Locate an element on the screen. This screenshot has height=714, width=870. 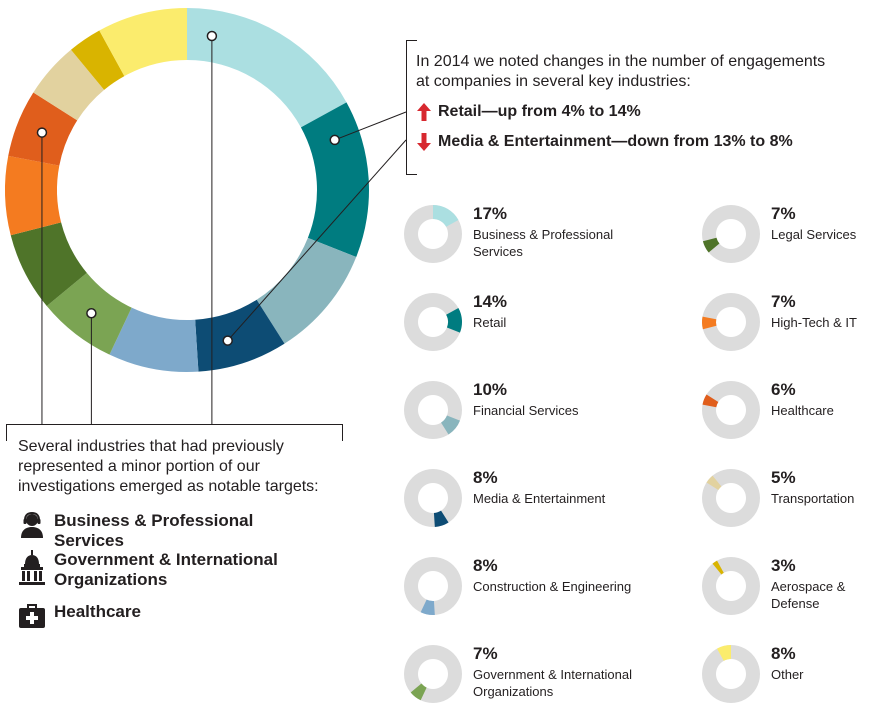
mini-label: High-Tech & IT is located at coordinates (814, 322).